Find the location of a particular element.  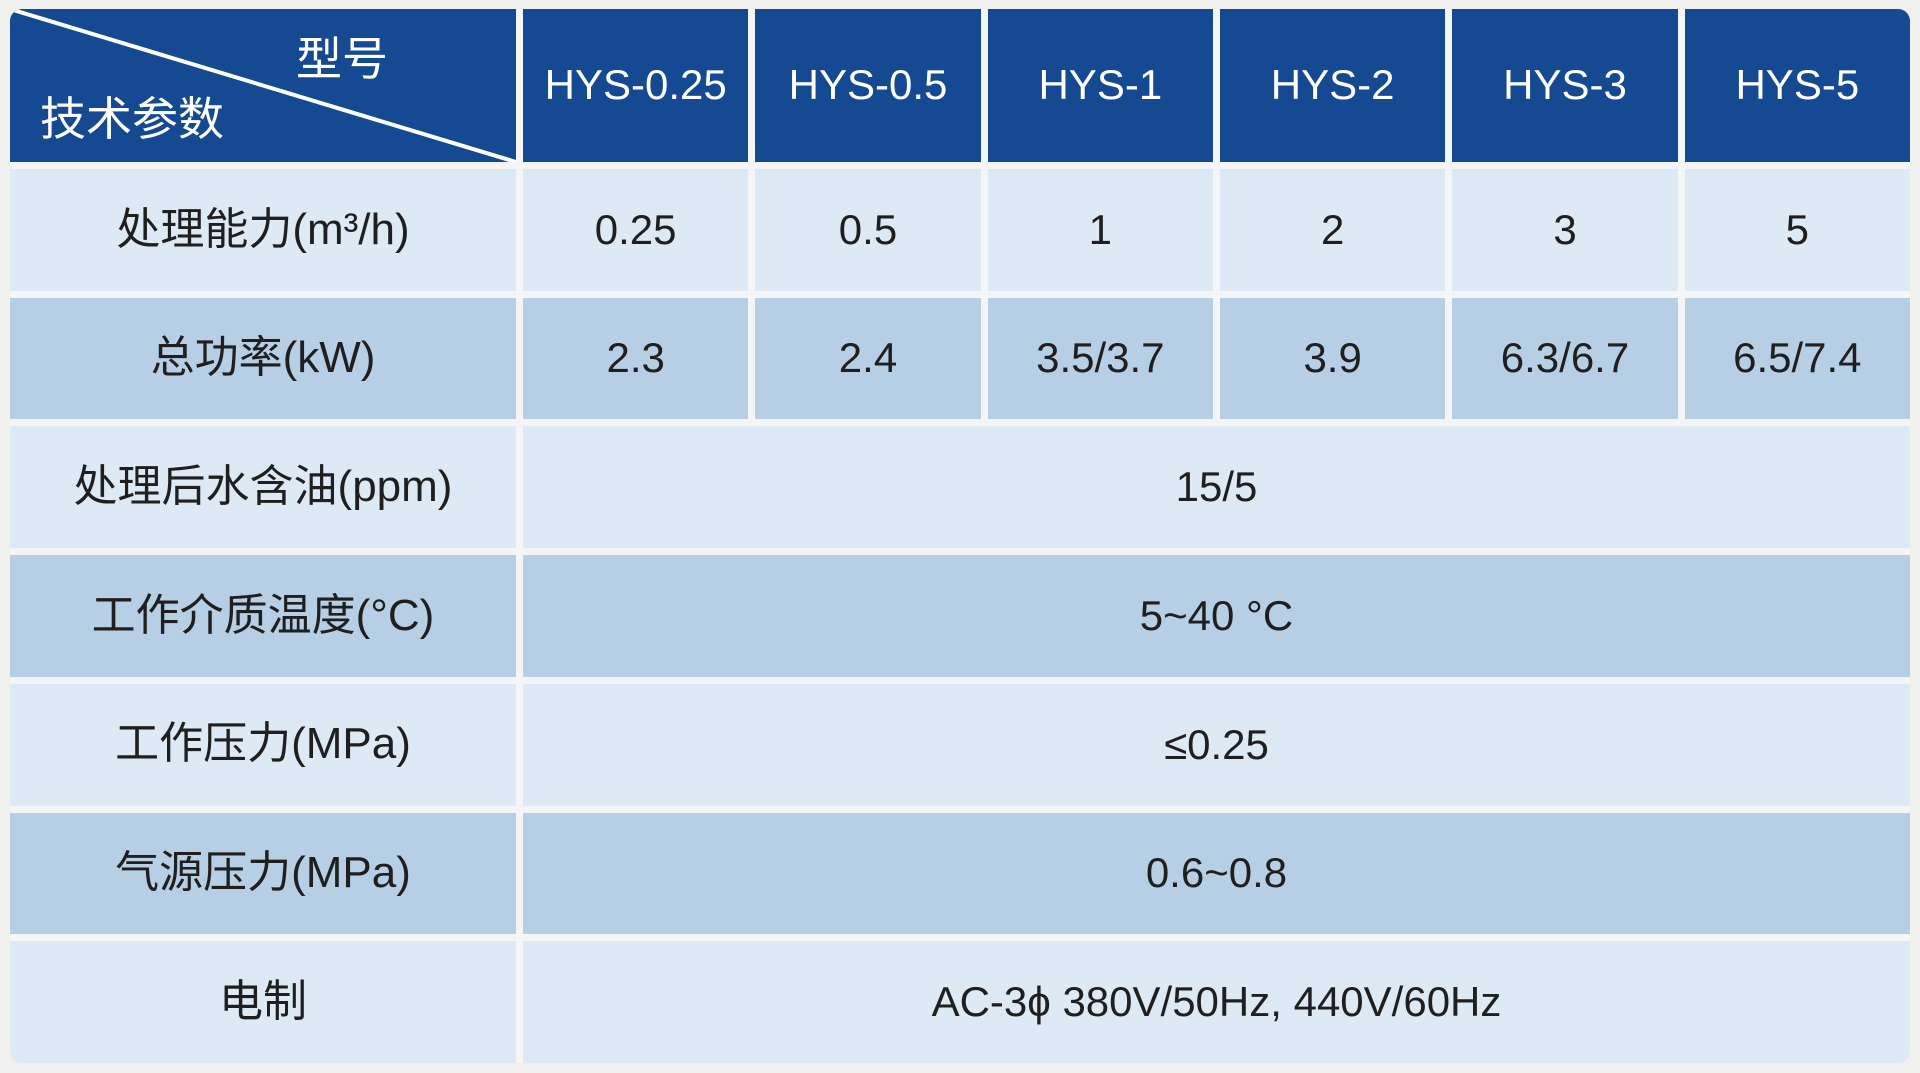

header-corner-cell: 型号 技术参数 is located at coordinates (263, 85).